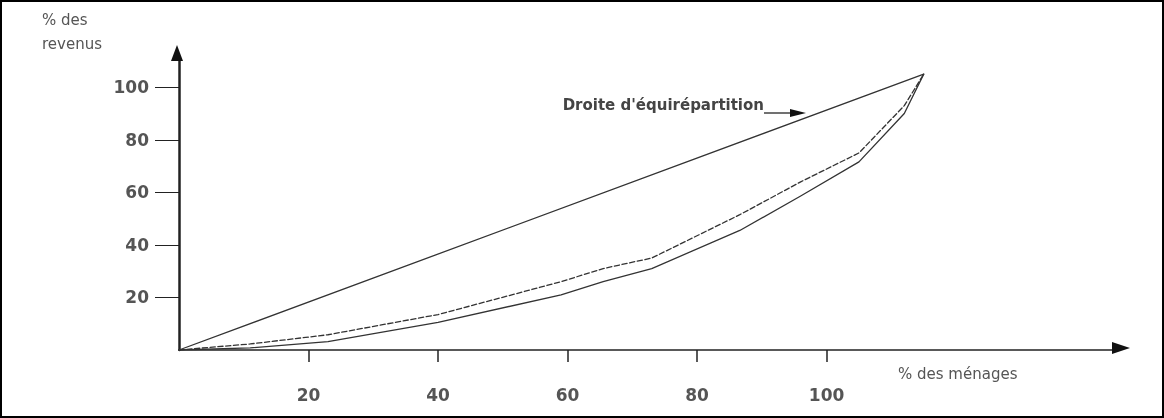  What do you see at coordinates (137, 192) in the screenshot?
I see `y-tick-label: 60` at bounding box center [137, 192].